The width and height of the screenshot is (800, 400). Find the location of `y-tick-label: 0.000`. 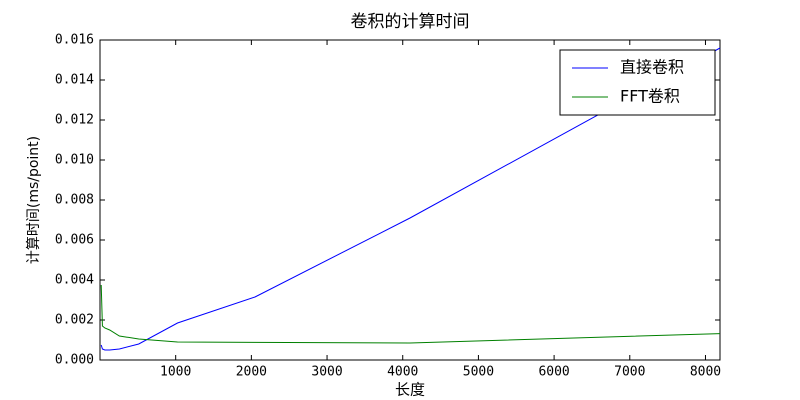

y-tick-label: 0.000 is located at coordinates (74, 360).